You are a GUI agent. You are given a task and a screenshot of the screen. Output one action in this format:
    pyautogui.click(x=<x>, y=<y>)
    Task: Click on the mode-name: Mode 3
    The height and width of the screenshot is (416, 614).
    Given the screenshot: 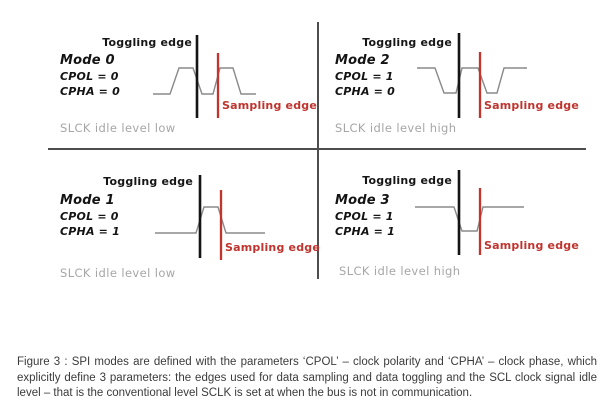 What is the action you would take?
    pyautogui.click(x=362, y=200)
    